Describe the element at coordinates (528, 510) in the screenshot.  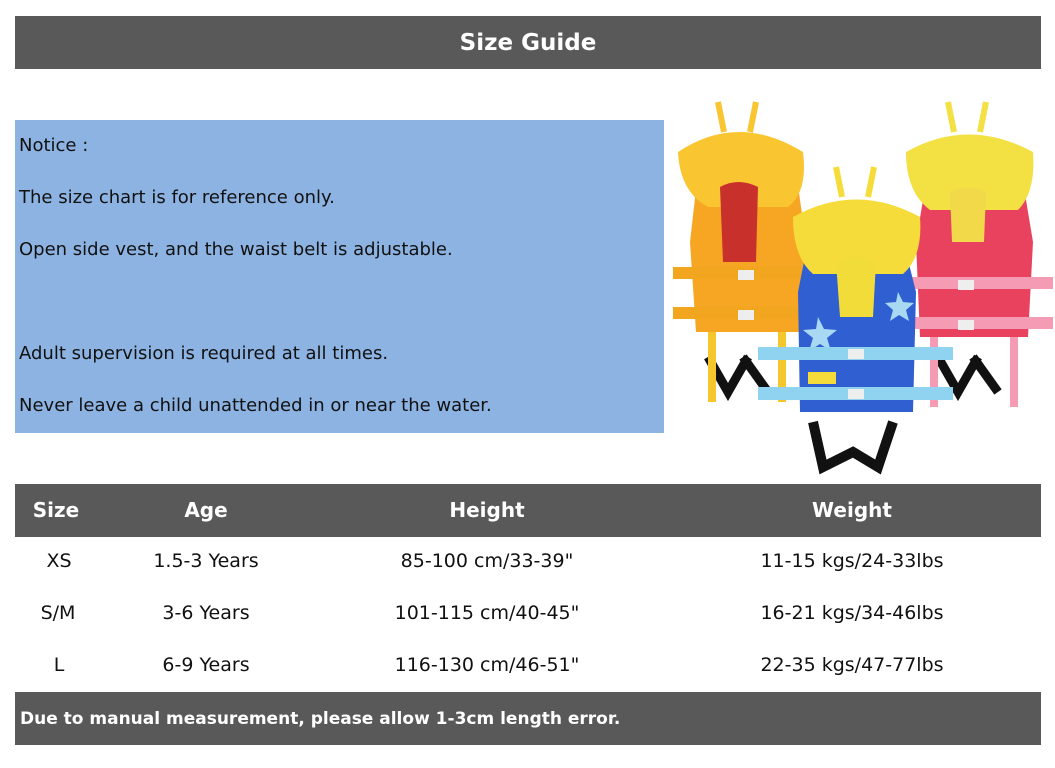
I see `size-table-header: Size Age Height Weight` at that location.